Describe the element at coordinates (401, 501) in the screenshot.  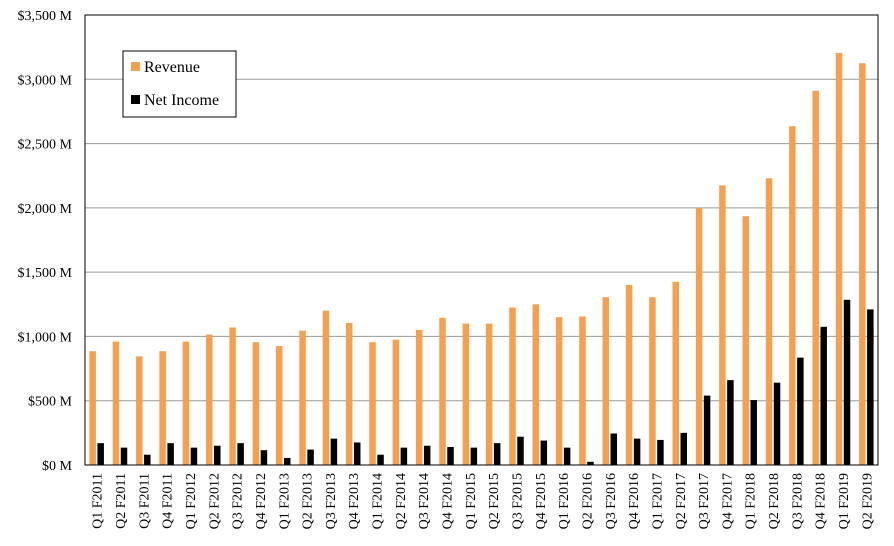
I see `x-tick-label: Q2 F2014` at that location.